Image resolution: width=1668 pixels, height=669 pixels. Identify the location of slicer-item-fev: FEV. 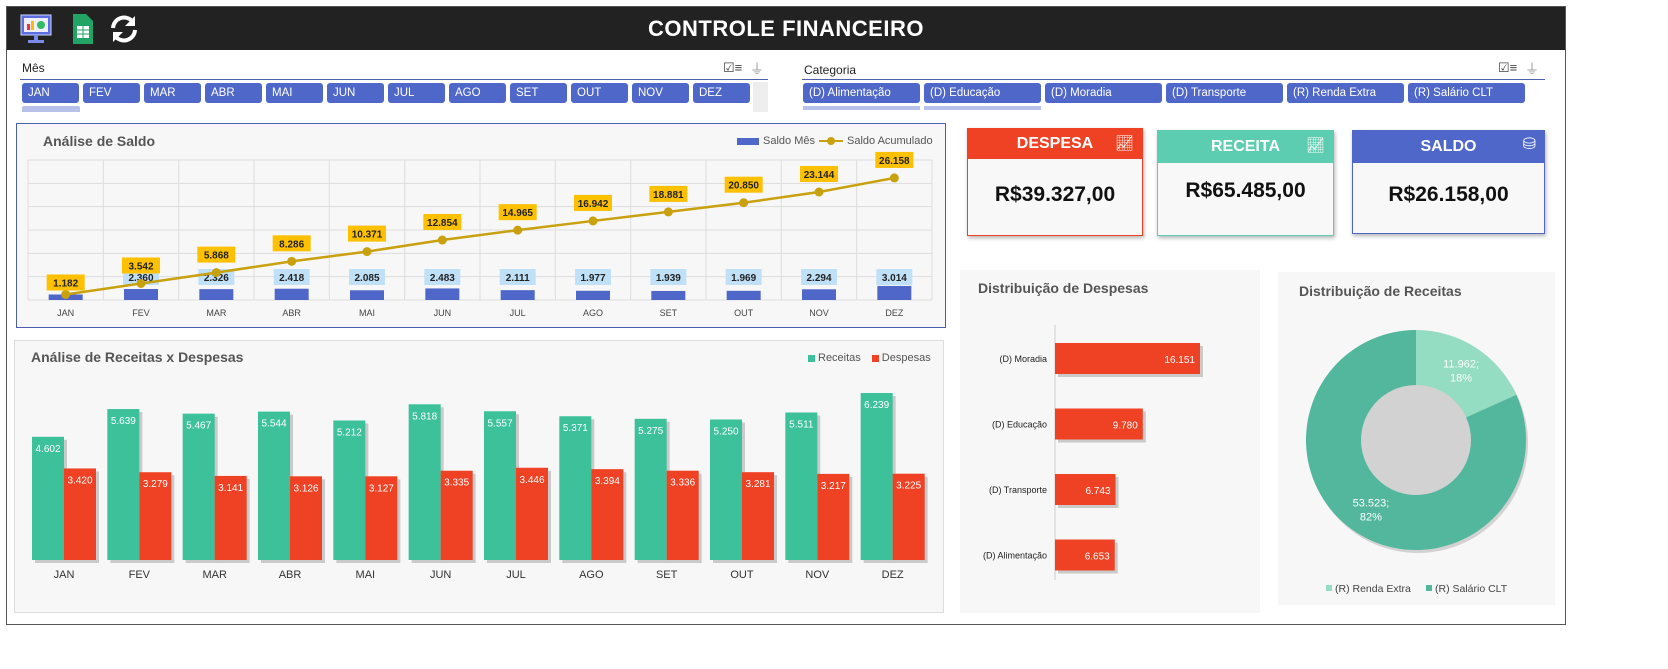
(111, 93).